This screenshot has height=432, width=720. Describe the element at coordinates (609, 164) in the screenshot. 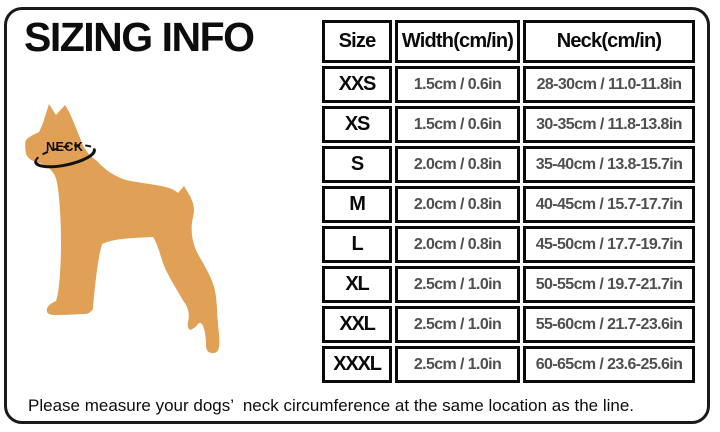

I see `neck-cell: 35-40cm / 13.8-15.7in` at that location.